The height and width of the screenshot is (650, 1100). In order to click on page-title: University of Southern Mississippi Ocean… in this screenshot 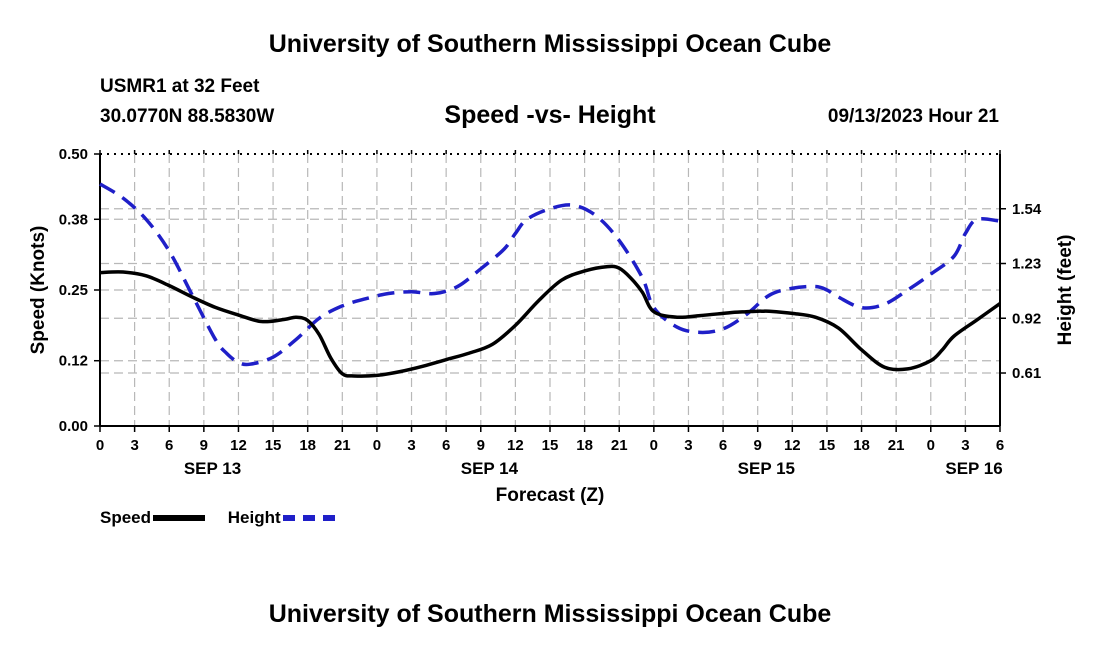, I will do `click(550, 44)`.